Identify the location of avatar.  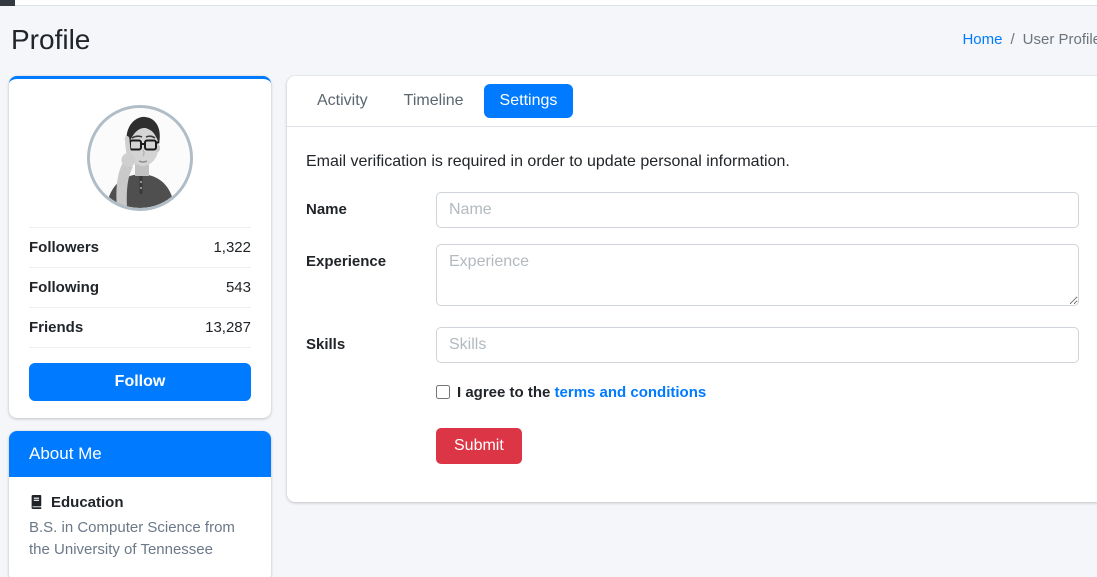
(140, 157).